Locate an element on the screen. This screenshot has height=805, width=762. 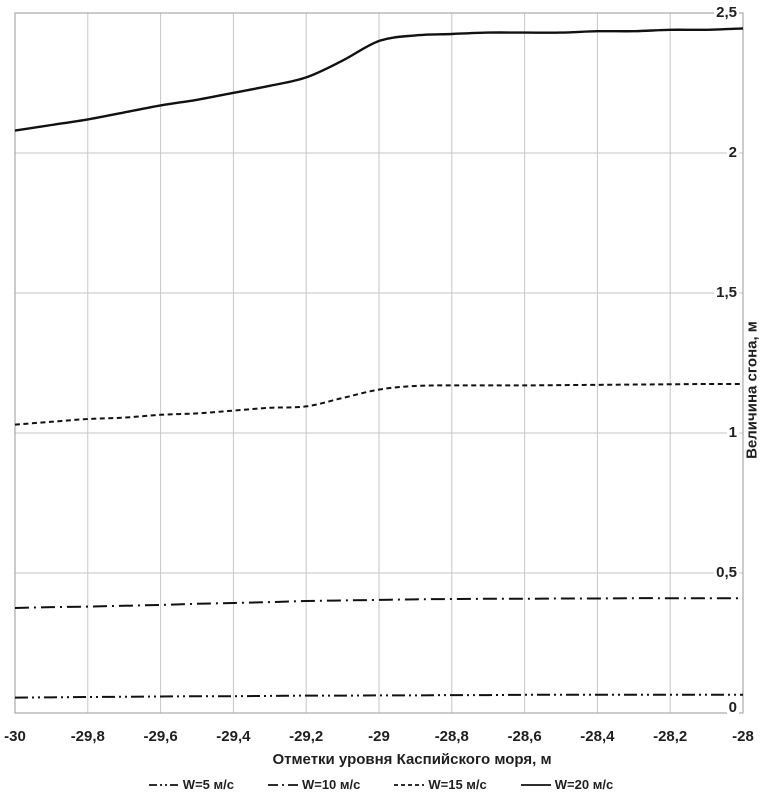
series-line-w20 is located at coordinates (379, 79).